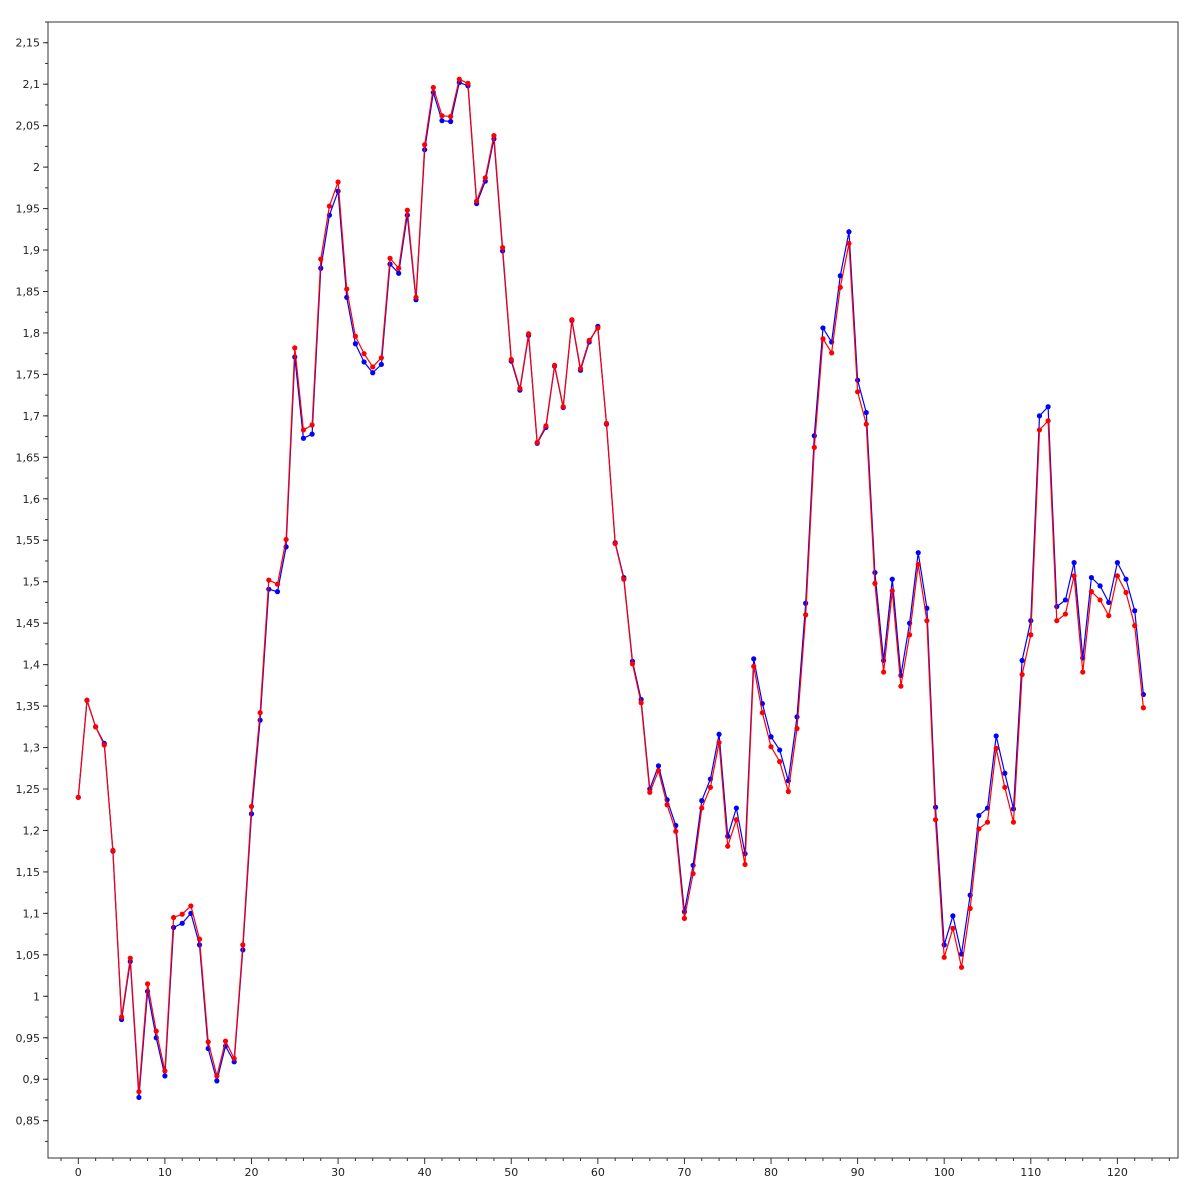 The height and width of the screenshot is (1200, 1200). I want to click on y-tick-label: 1,9, so click(32, 250).